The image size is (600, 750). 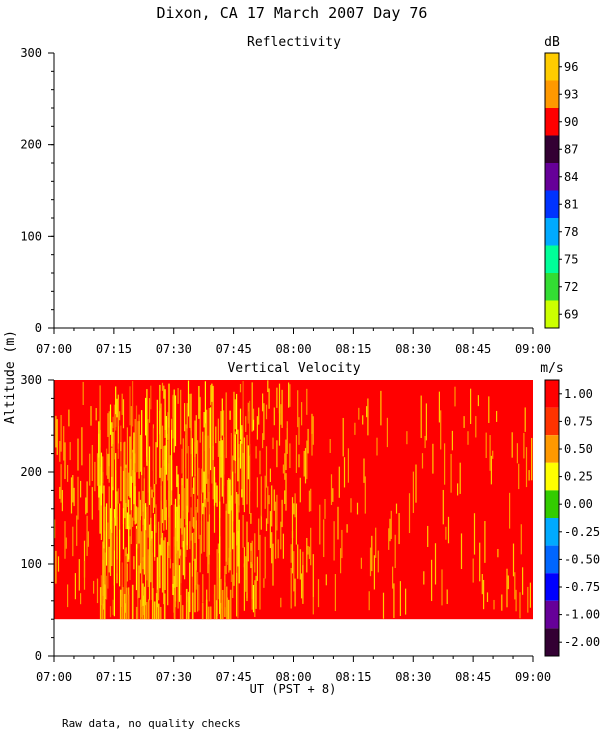 I want to click on reflectivity-title: Reflectivity, so click(x=294, y=42).